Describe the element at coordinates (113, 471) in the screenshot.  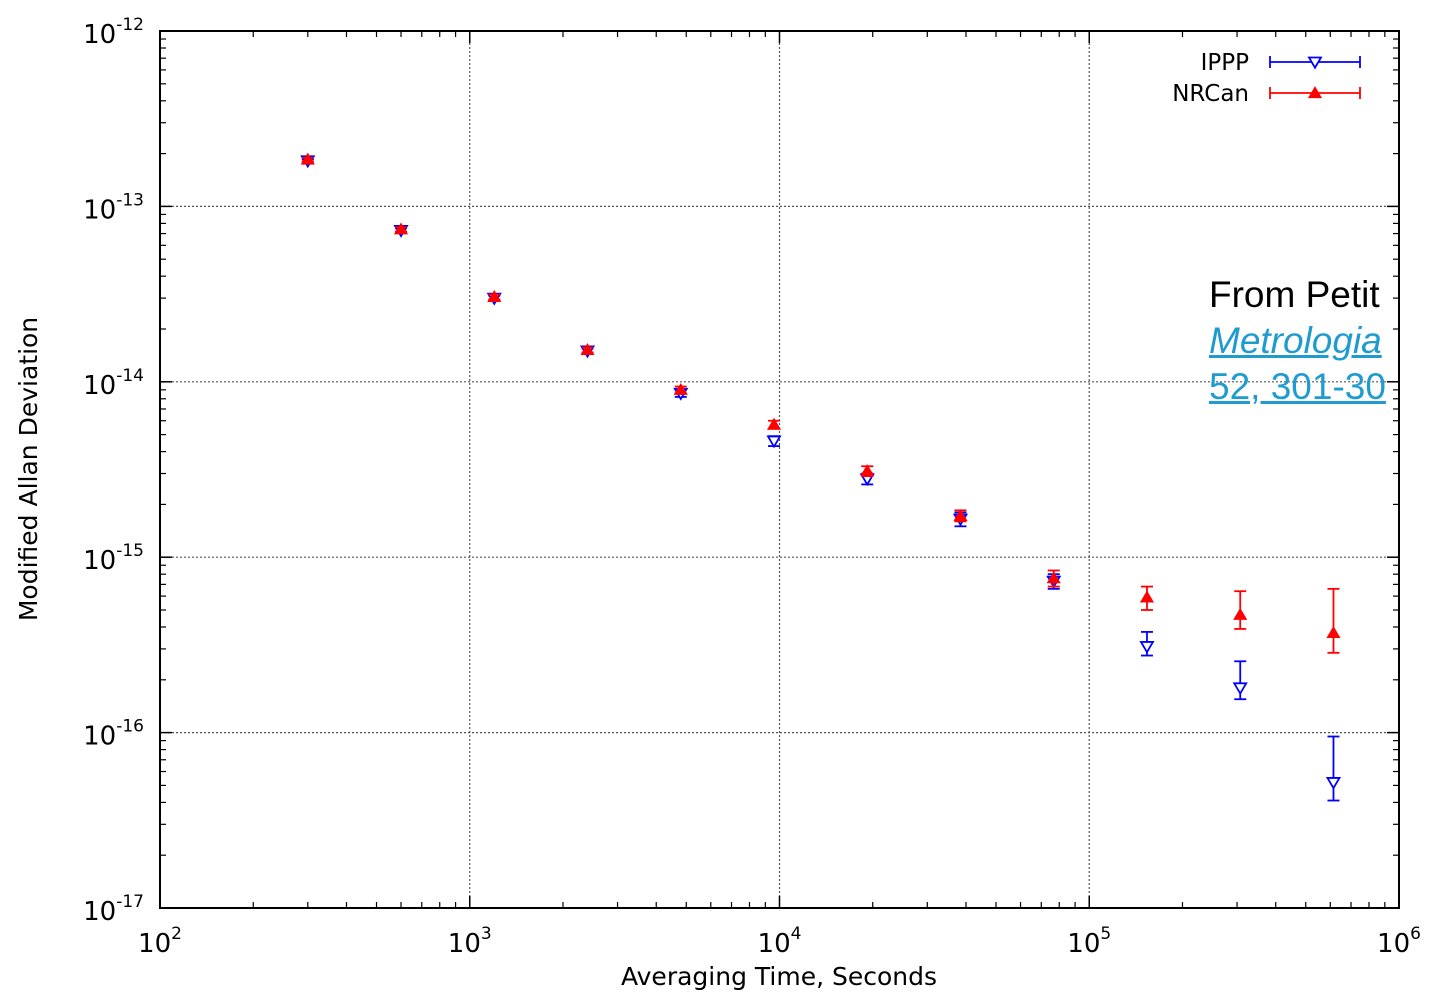
I see `y-tick-labels: 10-12 10-13 10-14 10-15 10-16 10-17` at that location.